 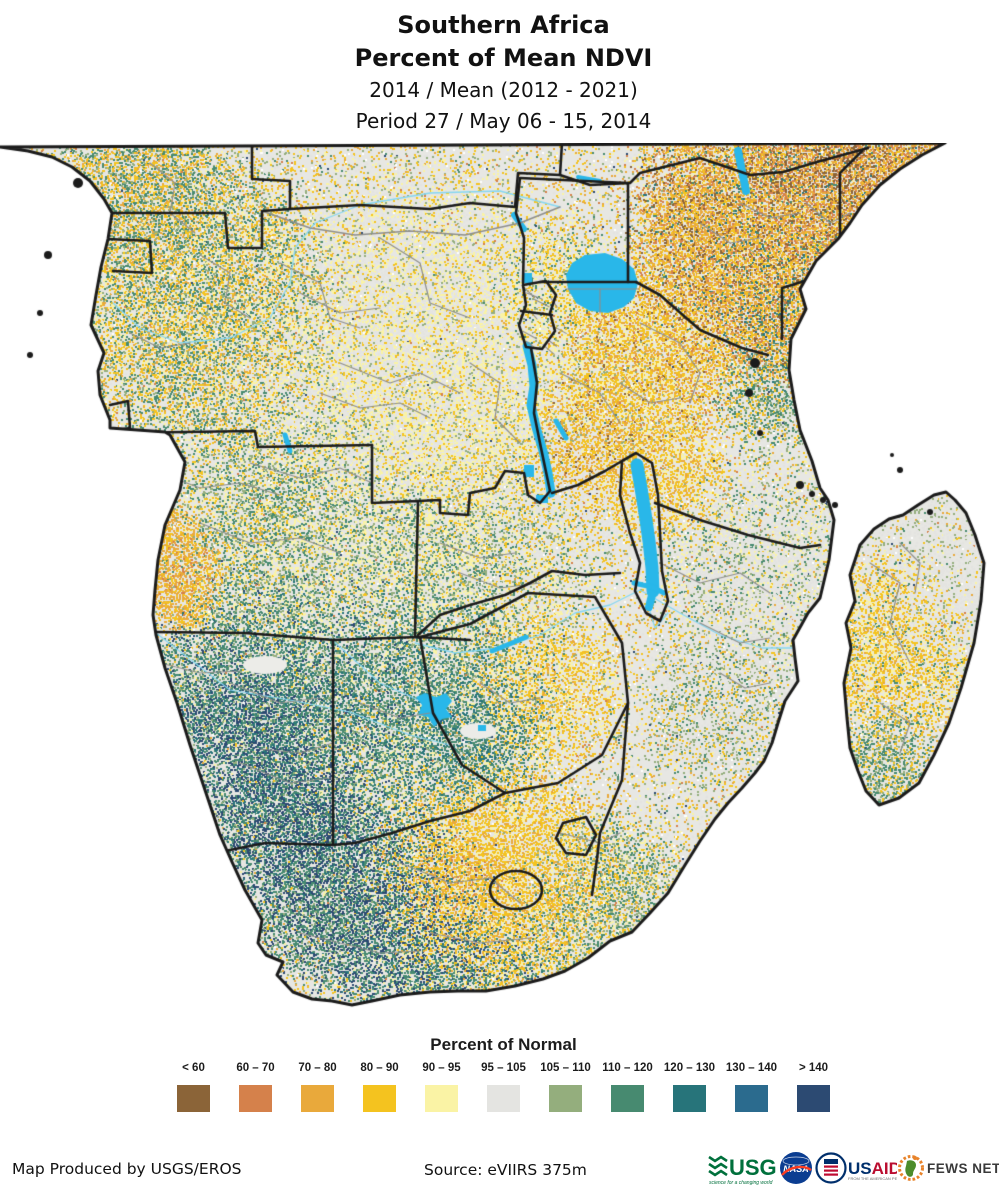 I want to click on legend-class-label: > 140, so click(x=813, y=1068).